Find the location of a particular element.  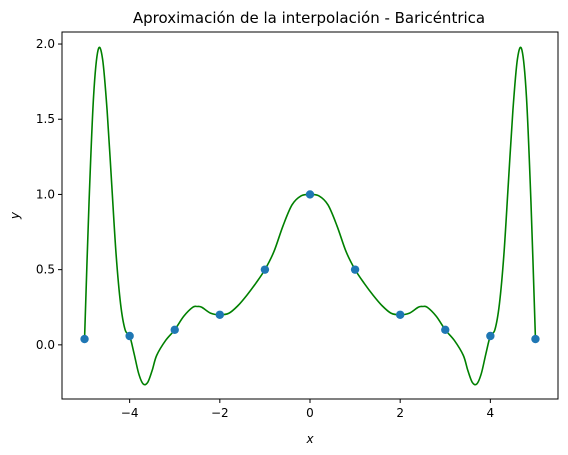

x-tick-label: 2 is located at coordinates (400, 413).